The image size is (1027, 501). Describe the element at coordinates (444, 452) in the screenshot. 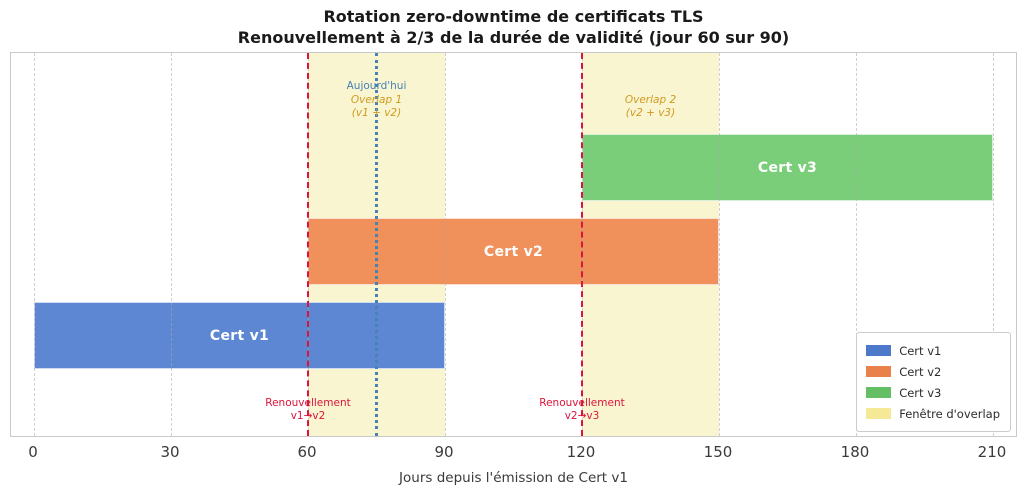

I see `x-tick-90: 90` at that location.